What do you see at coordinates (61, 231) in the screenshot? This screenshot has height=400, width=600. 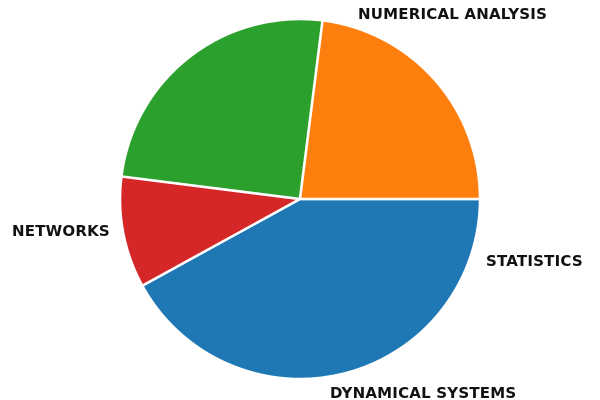 I see `pie-label-networks: NETWORKS` at bounding box center [61, 231].